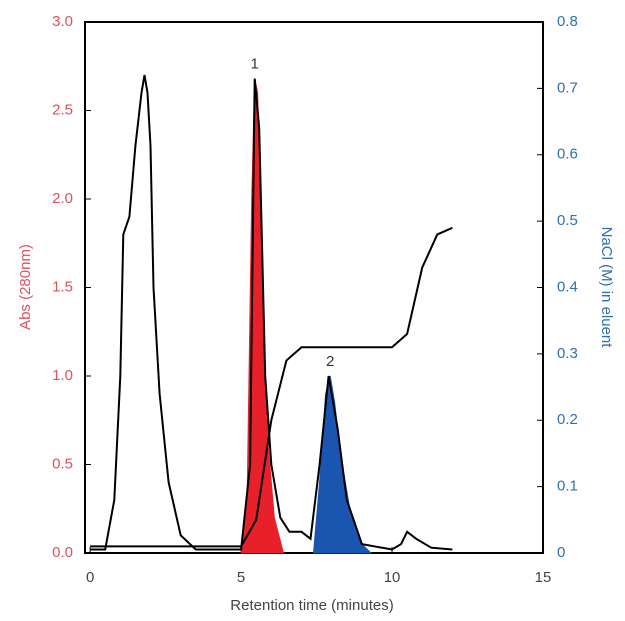  Describe the element at coordinates (62, 21) in the screenshot. I see `y-tick-label: 3.0` at that location.